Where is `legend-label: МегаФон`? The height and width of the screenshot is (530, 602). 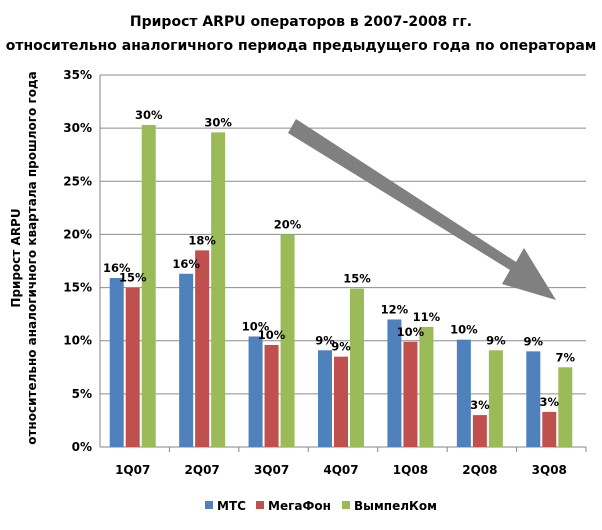
legend-label: МегаФон is located at coordinates (299, 506).